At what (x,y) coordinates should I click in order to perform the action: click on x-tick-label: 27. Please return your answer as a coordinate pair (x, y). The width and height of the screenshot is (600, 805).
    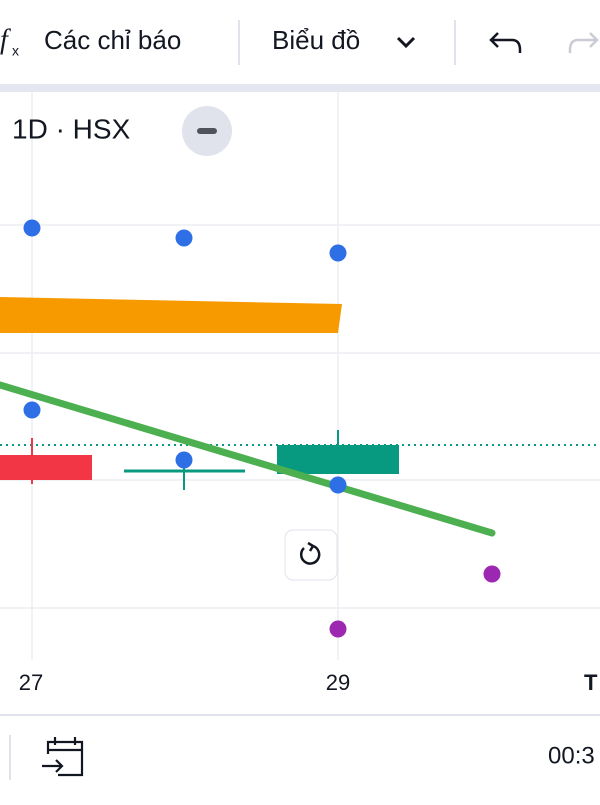
    Looking at the image, I should click on (31, 682).